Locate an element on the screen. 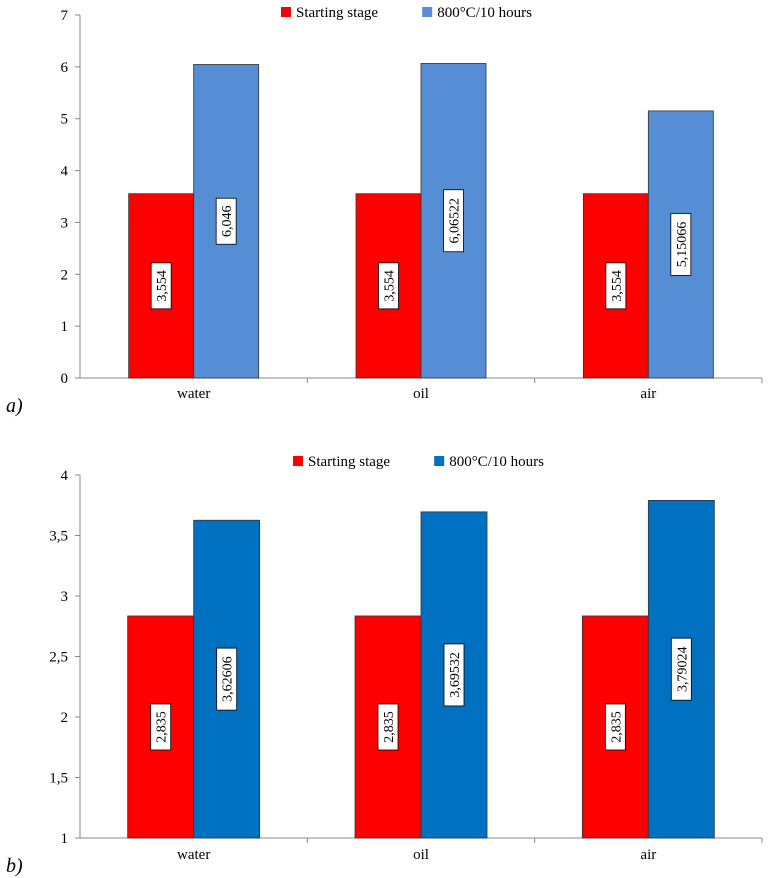  bar-oil-heated is located at coordinates (454, 675).